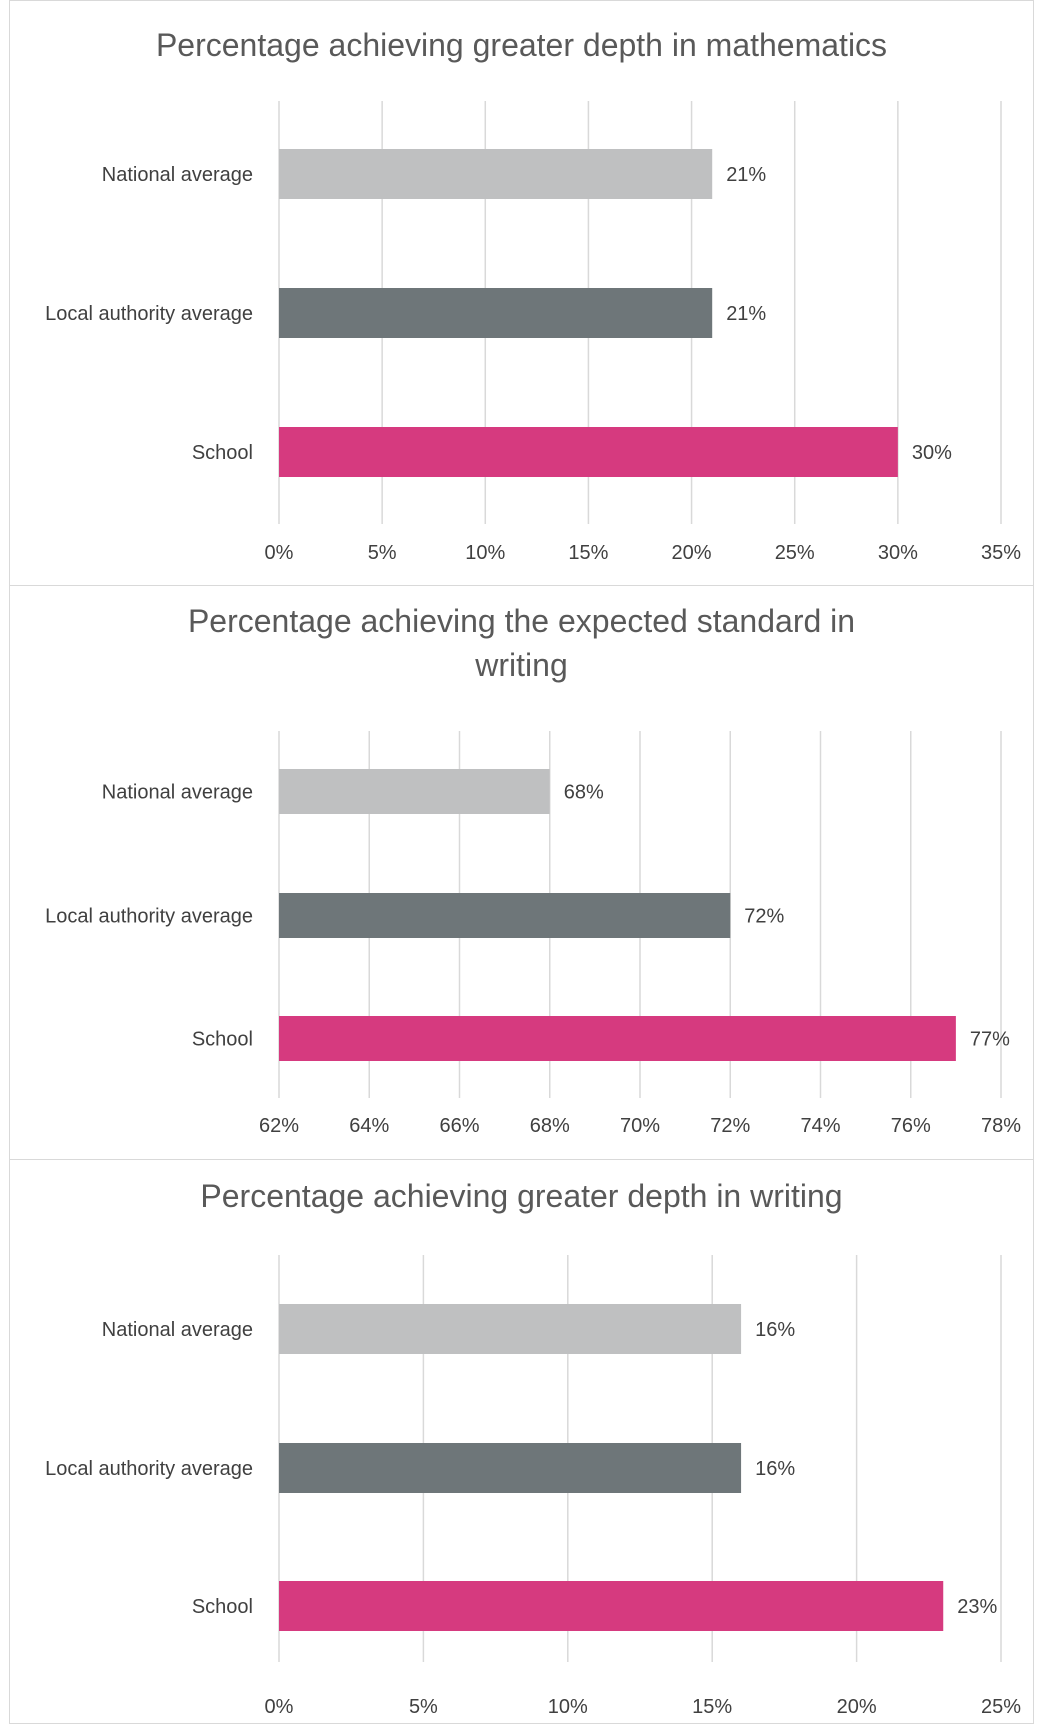 The height and width of the screenshot is (1724, 1037). Describe the element at coordinates (1001, 553) in the screenshot. I see `x-tick-label: 35%` at that location.